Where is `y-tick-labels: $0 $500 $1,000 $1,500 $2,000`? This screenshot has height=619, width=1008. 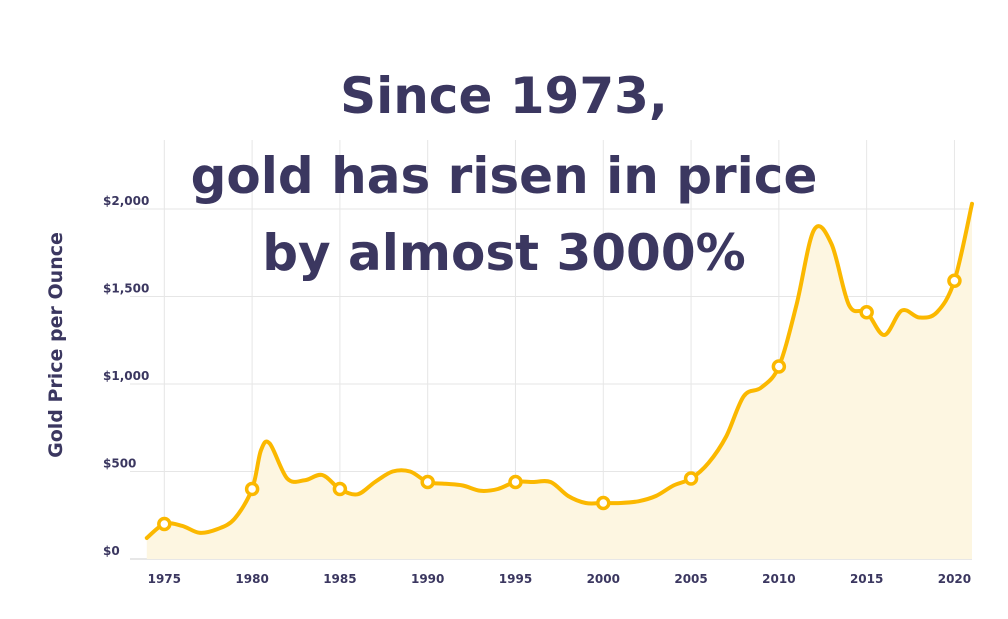 y-tick-labels: $0 $500 $1,000 $1,500 $2,000 is located at coordinates (126, 376).